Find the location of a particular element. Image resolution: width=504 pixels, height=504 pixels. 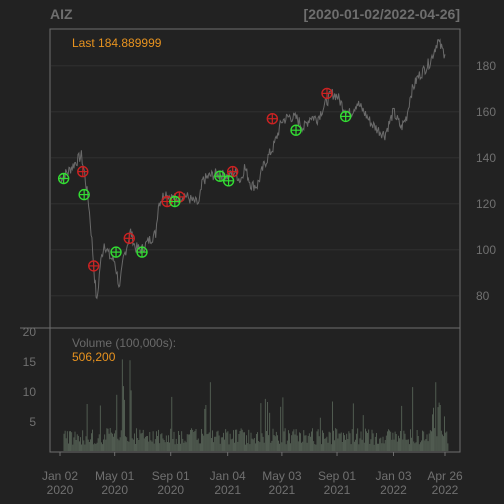

time-tick-label-month: Jan 03 is located at coordinates (393, 476).